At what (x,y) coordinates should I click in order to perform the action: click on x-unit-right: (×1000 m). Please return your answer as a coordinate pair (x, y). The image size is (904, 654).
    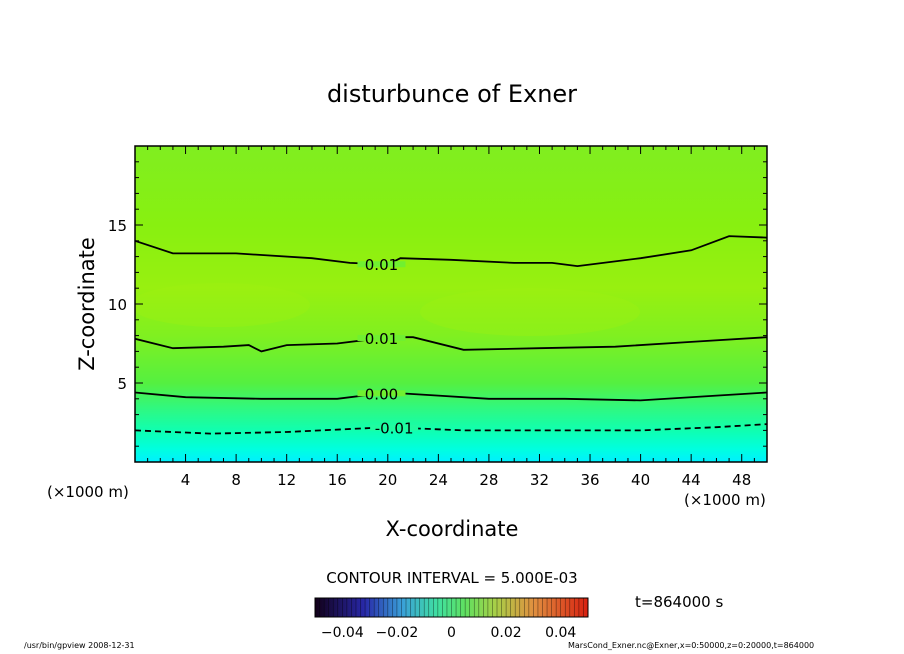
    Looking at the image, I should click on (725, 500).